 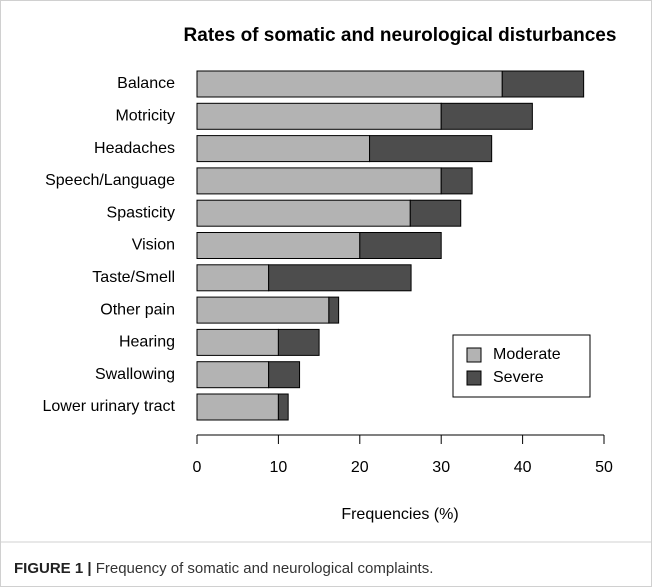 What do you see at coordinates (523, 467) in the screenshot?
I see `x-tick-label: 40` at bounding box center [523, 467].